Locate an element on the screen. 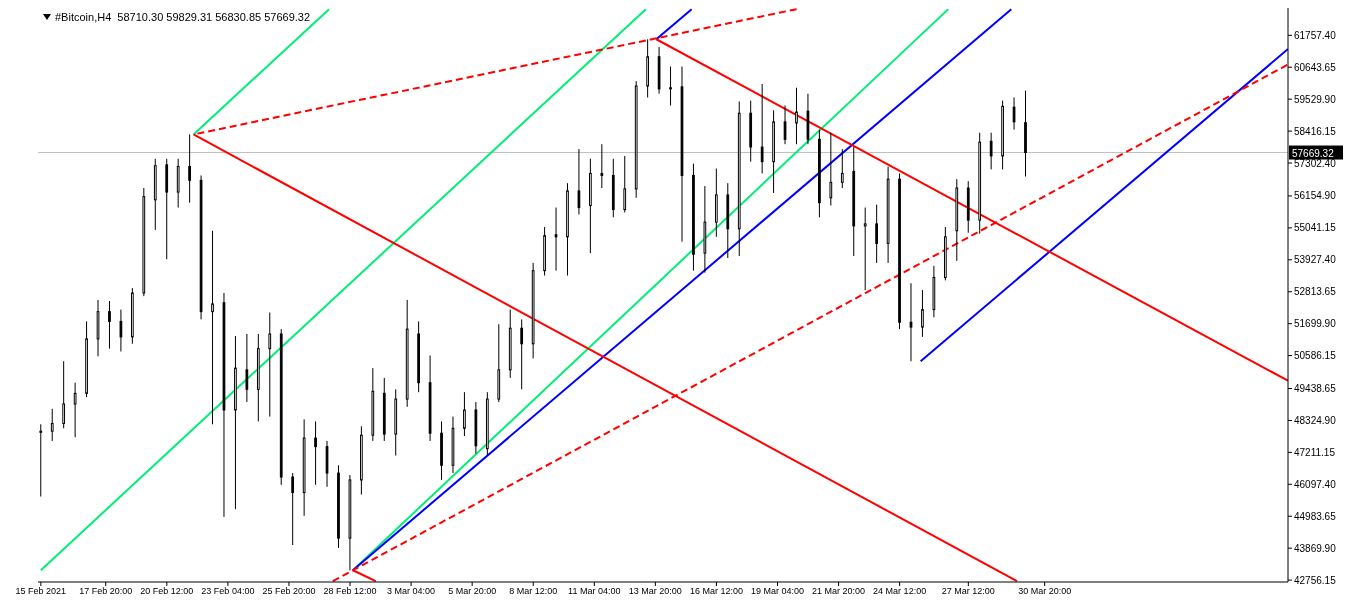  ref-line-label: 57669.32 is located at coordinates (1313, 153).